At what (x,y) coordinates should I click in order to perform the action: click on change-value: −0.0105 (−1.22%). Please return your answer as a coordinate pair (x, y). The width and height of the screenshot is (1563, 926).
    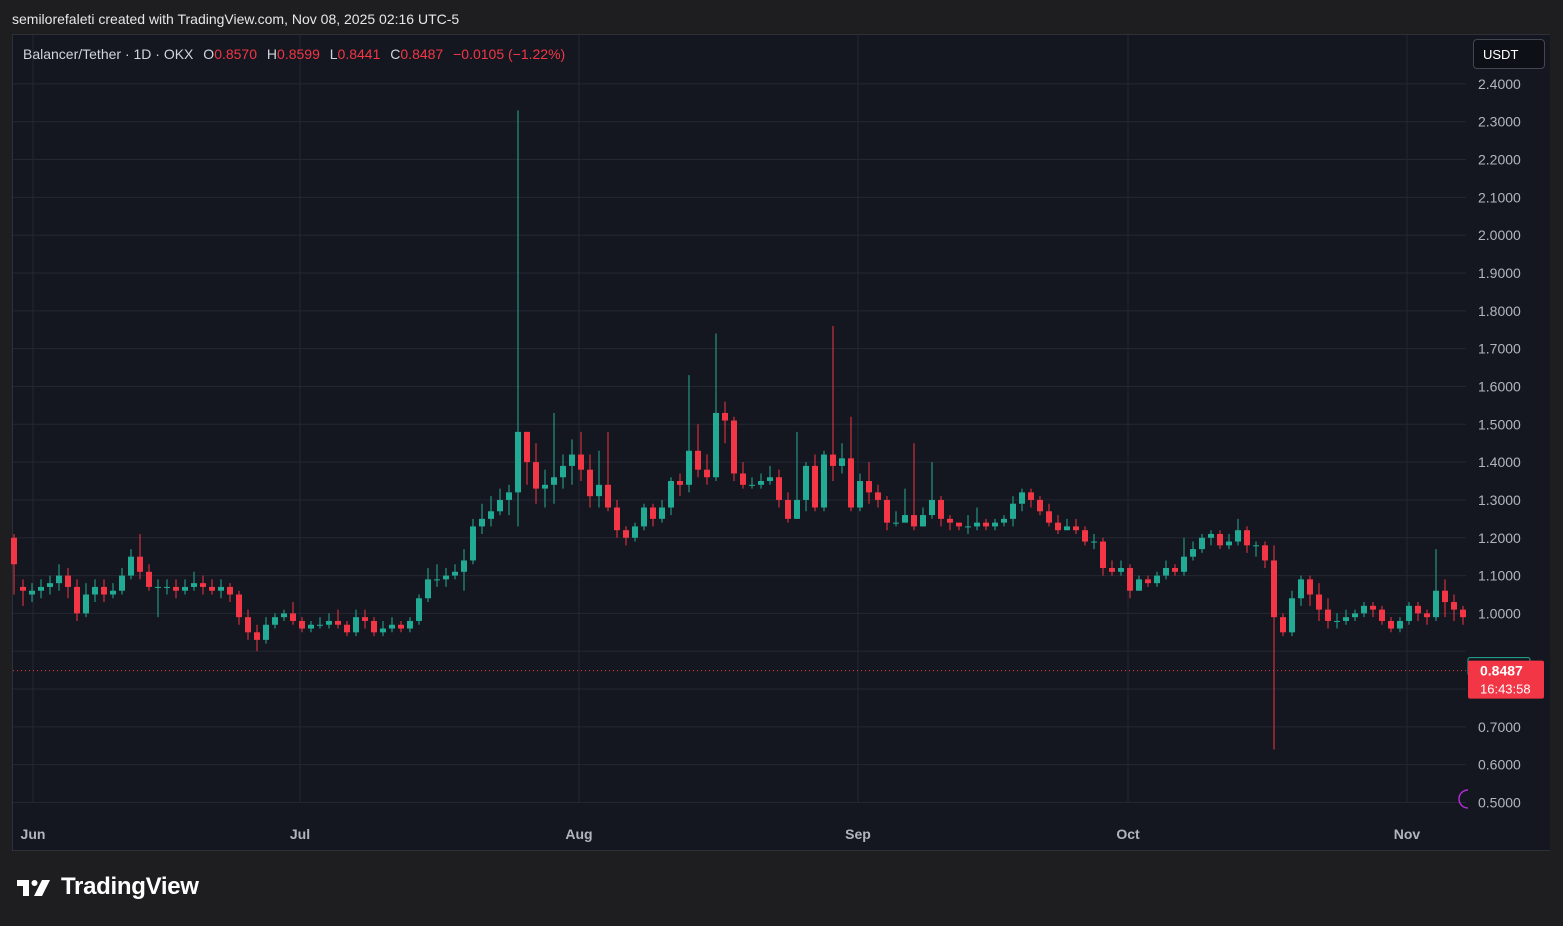
    Looking at the image, I should click on (509, 54).